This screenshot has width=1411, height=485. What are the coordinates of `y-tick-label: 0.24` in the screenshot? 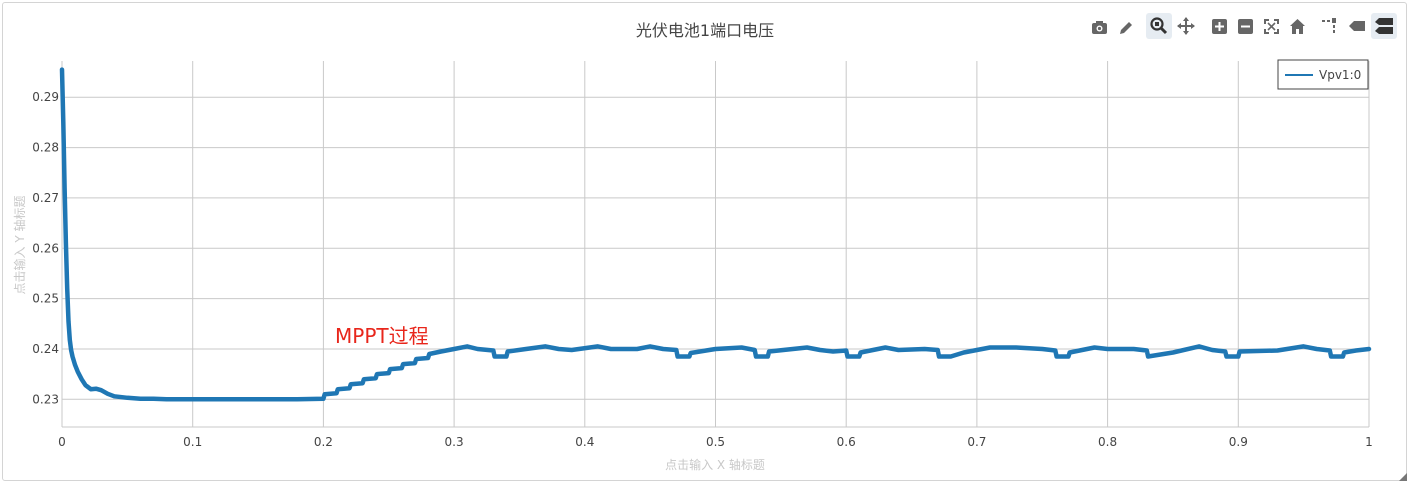 It's located at (45, 349).